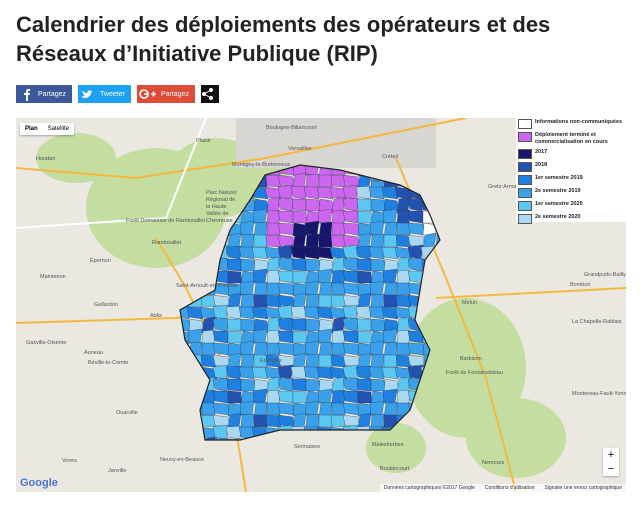  I want to click on place-label: Grandpuits-Bailly-Carrois, so click(605, 275).